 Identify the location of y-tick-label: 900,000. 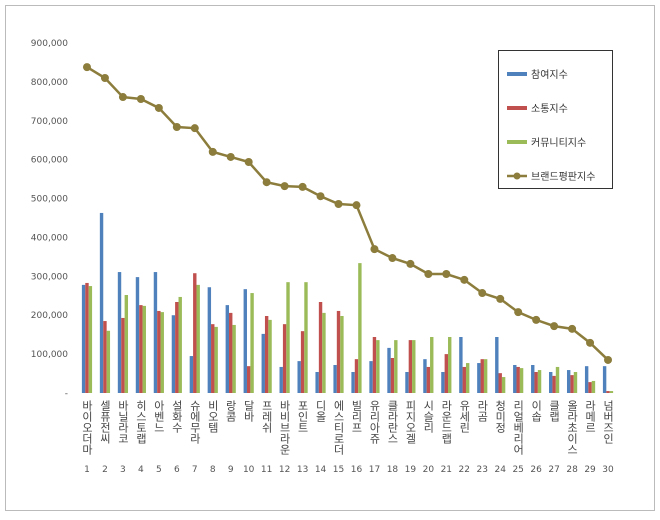
(49, 44).